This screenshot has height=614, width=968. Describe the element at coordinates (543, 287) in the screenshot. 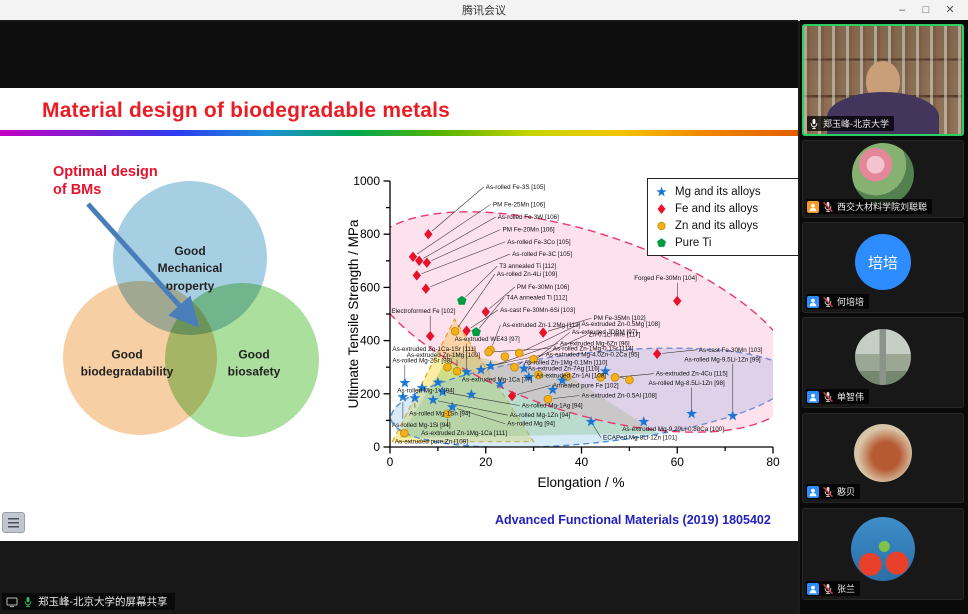

I see `svg-text: PM Fe-30Mn [106]` at that location.